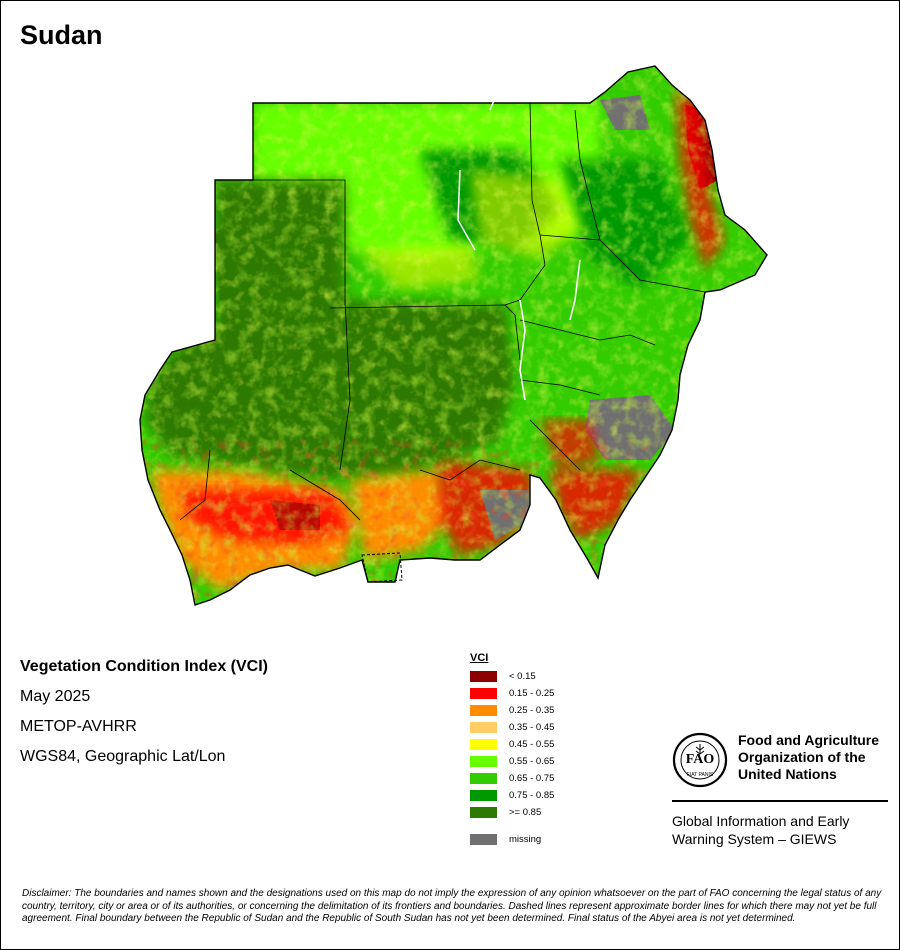  What do you see at coordinates (522, 676) in the screenshot?
I see `legend-label: < 0.15` at bounding box center [522, 676].